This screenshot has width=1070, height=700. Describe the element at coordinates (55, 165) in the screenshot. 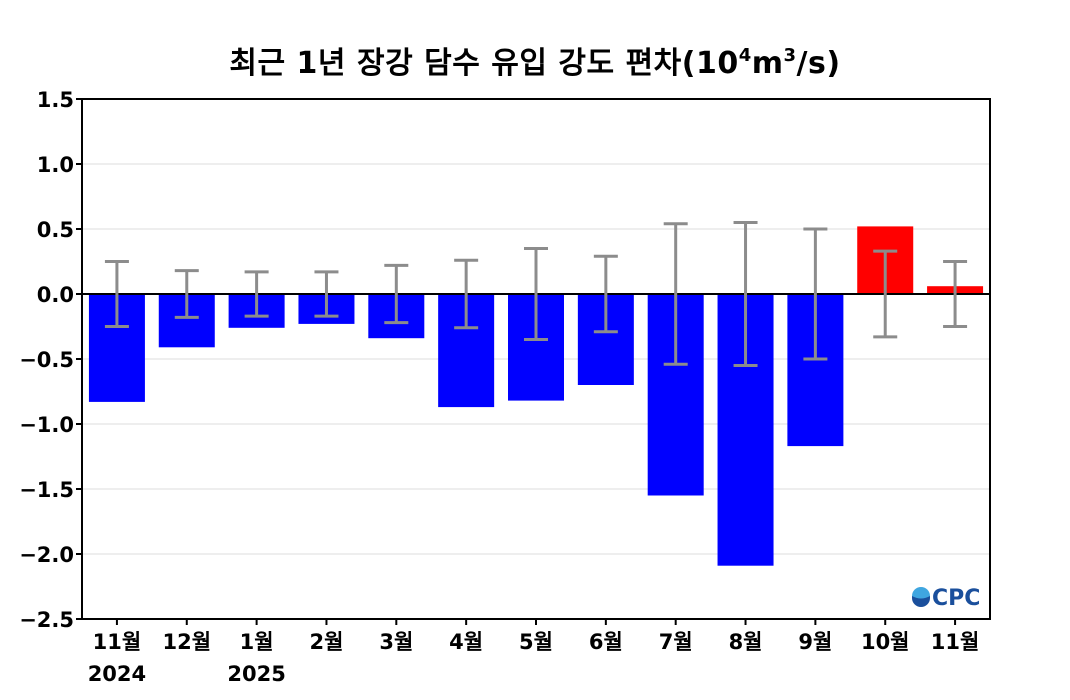

I see `y-tick-label: 1.0` at that location.